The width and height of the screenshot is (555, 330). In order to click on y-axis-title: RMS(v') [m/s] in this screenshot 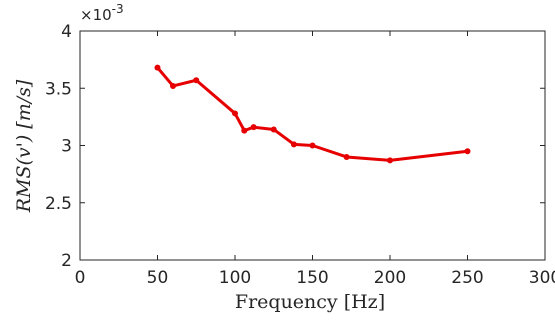, I will do `click(24, 146)`.